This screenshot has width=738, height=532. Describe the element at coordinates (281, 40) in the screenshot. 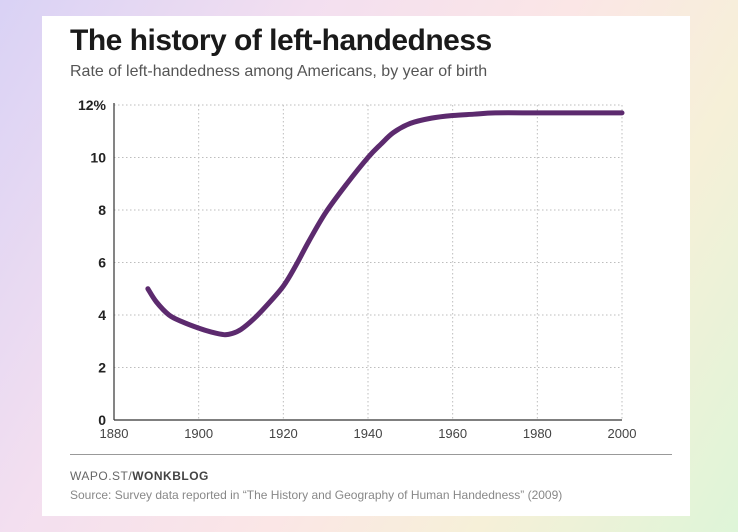

I see `chart-title: The history of left-handedness` at that location.